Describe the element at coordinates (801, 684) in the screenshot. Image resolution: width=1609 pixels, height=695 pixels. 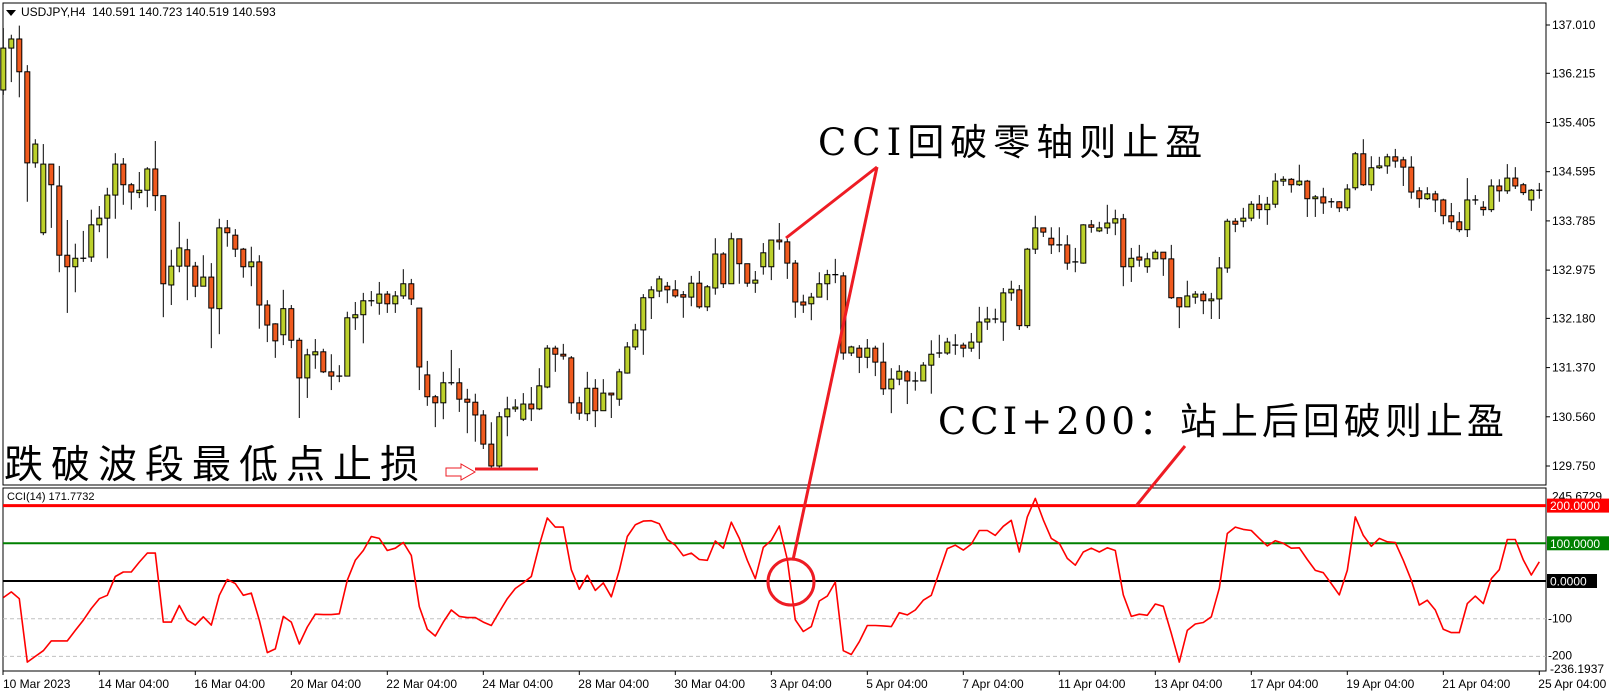
I see `time-axis-label: 3 Apr 04:00` at that location.